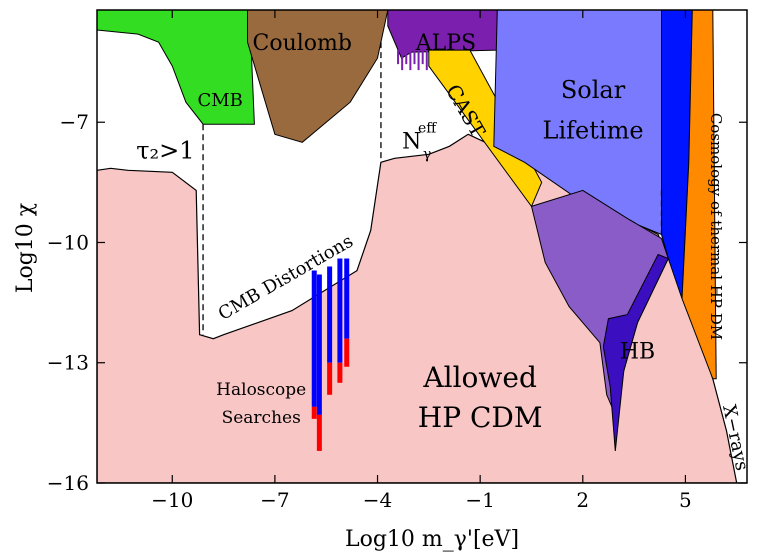 The height and width of the screenshot is (554, 764). I want to click on y-tick-label: −10, so click(68, 242).